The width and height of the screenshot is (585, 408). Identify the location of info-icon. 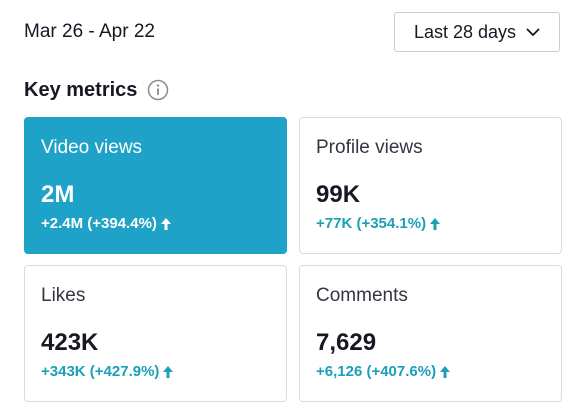
(158, 90).